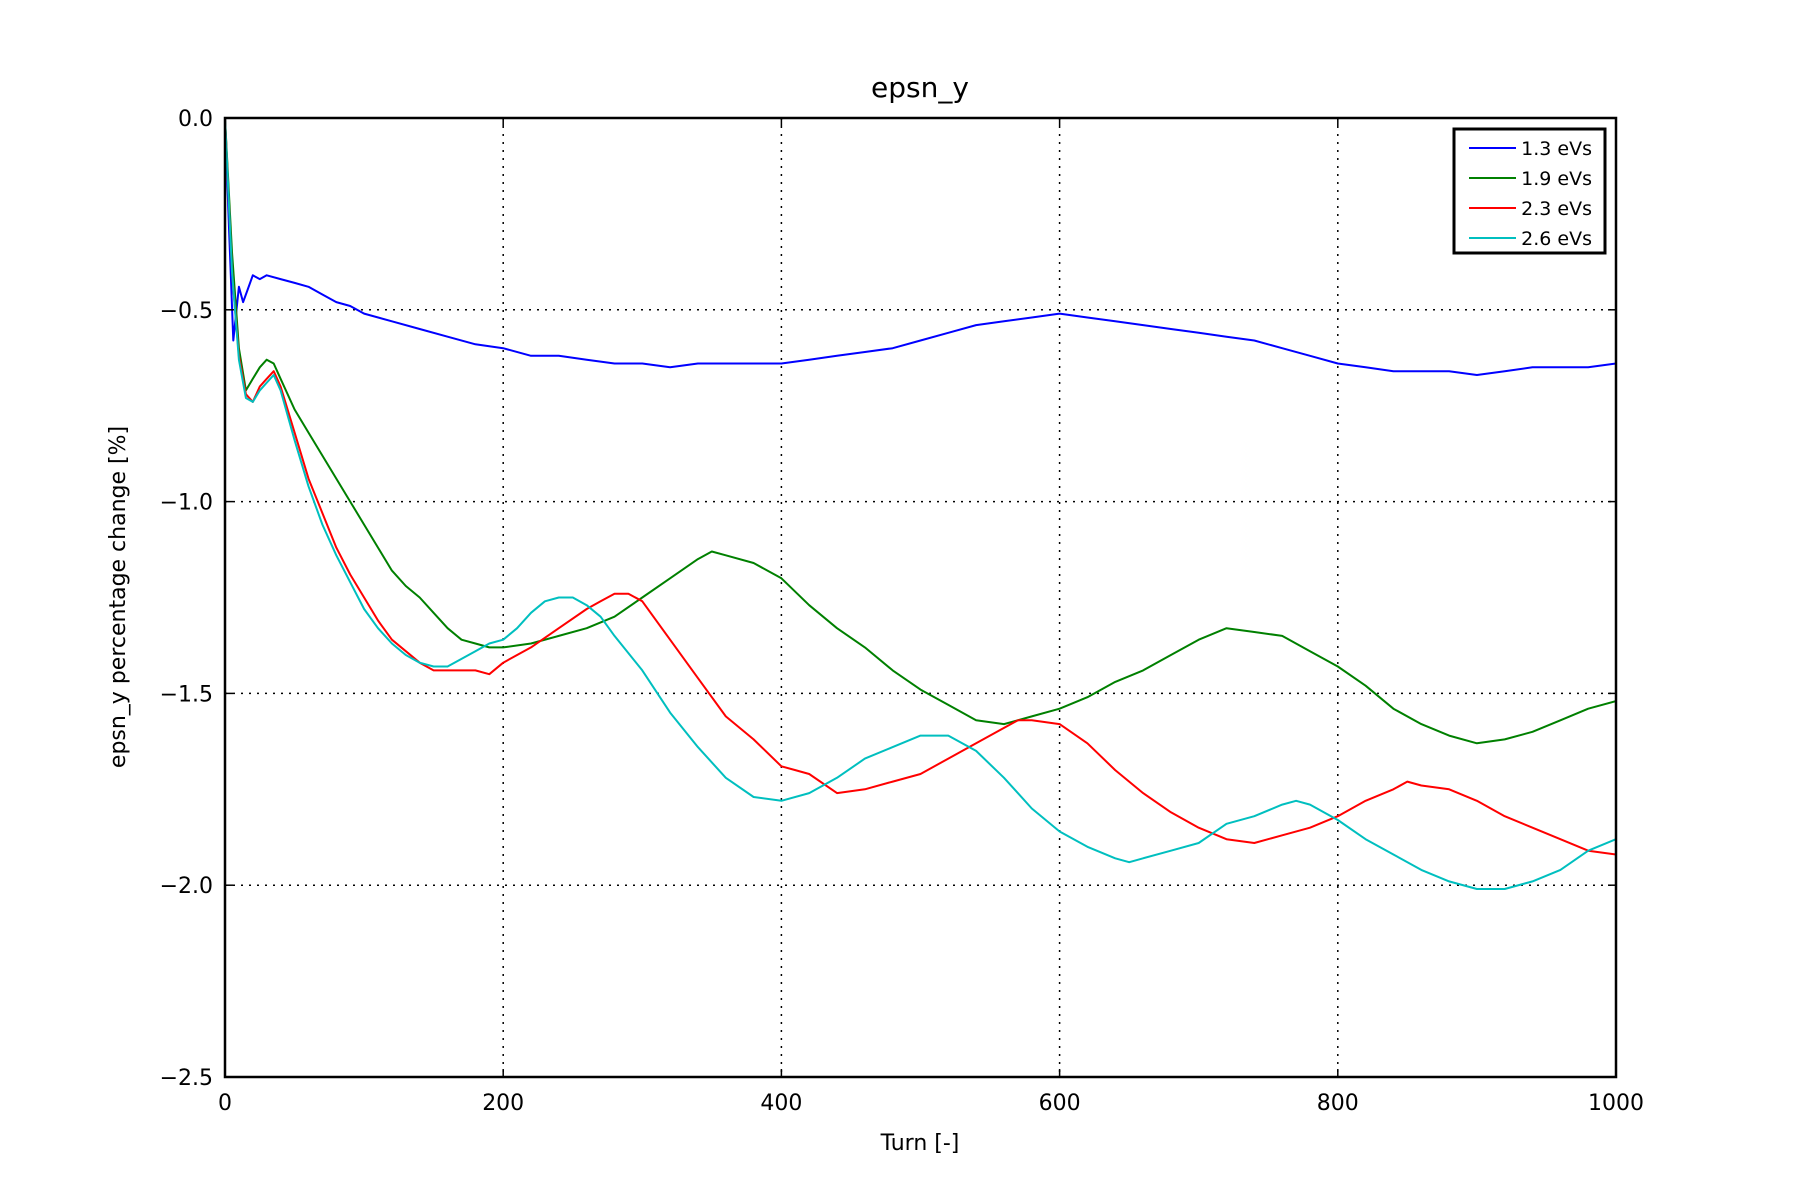  What do you see at coordinates (1060, 1103) in the screenshot?
I see `x-tick-label: 600` at bounding box center [1060, 1103].